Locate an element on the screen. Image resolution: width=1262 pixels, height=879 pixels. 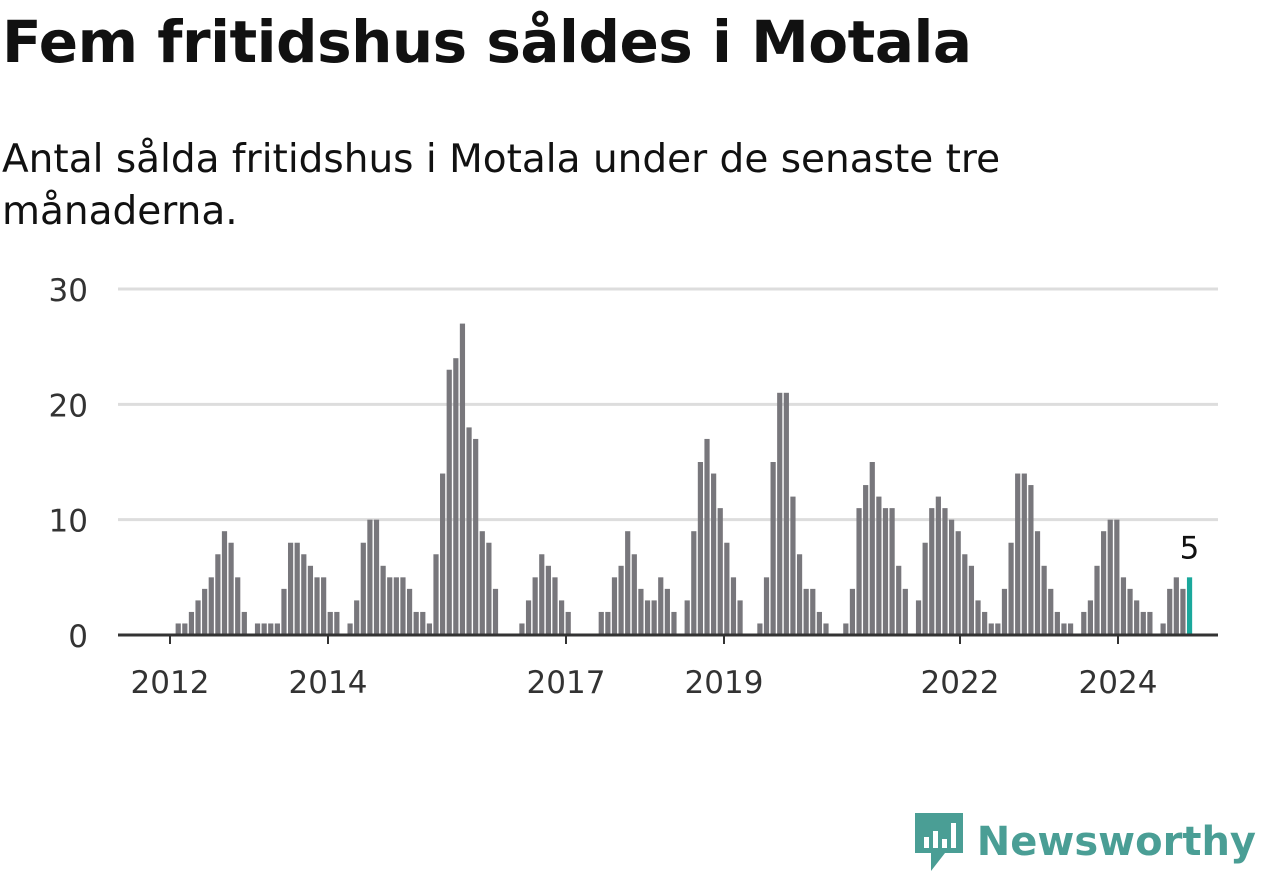
x-tick-label: 2014 is located at coordinates (328, 683).